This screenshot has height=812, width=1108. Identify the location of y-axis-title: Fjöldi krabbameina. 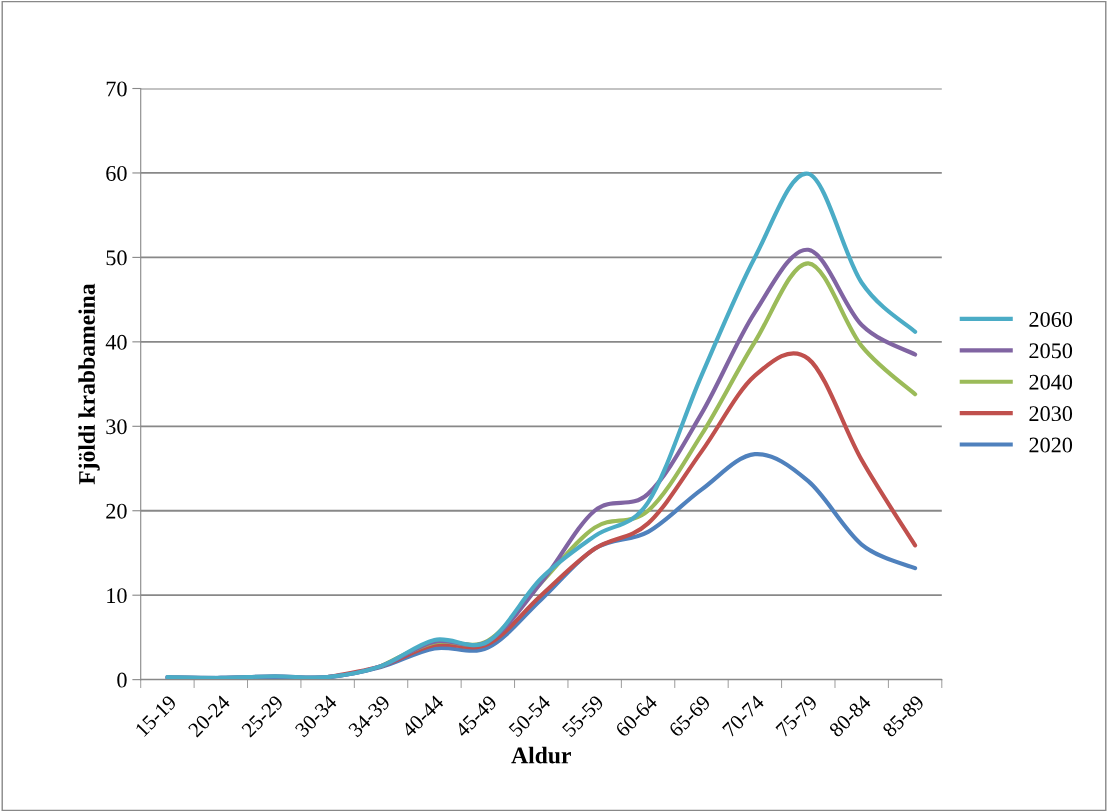
(89, 384).